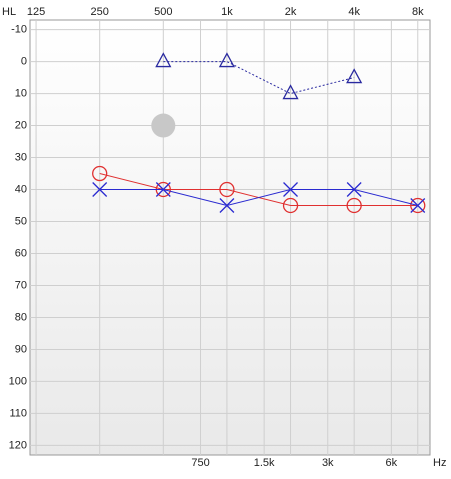 This screenshot has width=451, height=479. Describe the element at coordinates (163, 12) in the screenshot. I see `x-tick-label: 500` at that location.